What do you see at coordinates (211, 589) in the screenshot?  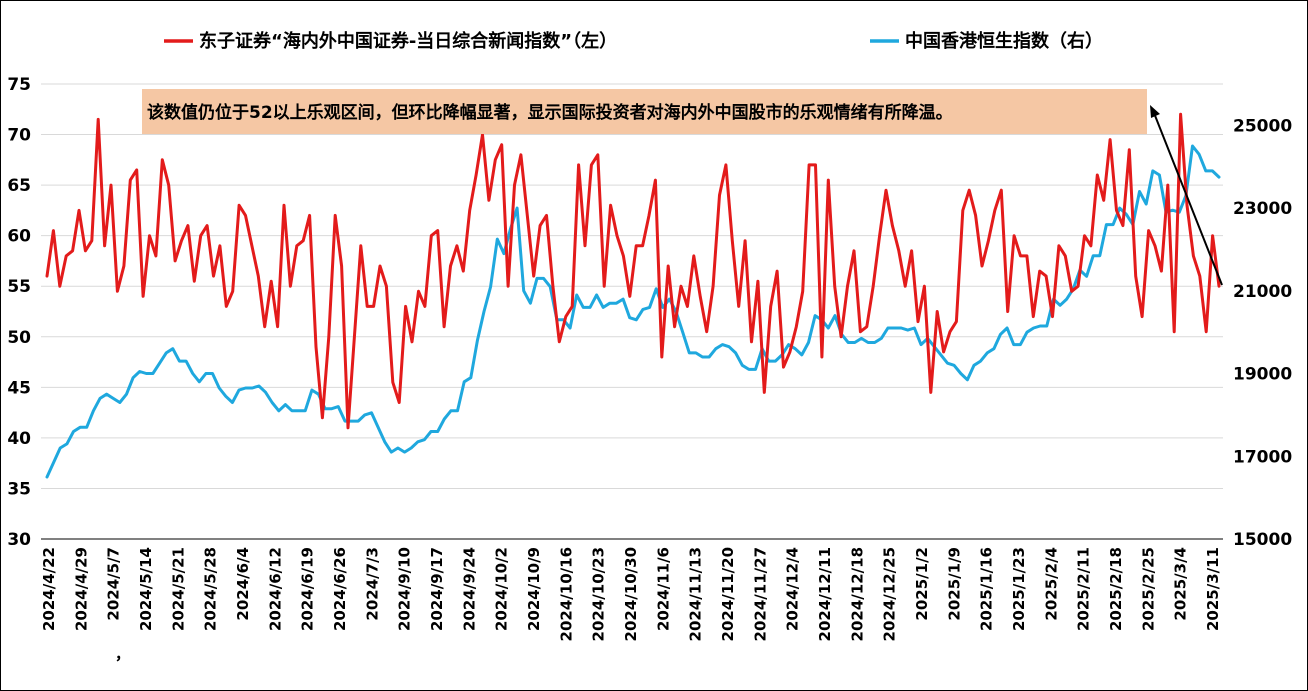 I see `x-tick-label: 2024/5/28` at bounding box center [211, 589].